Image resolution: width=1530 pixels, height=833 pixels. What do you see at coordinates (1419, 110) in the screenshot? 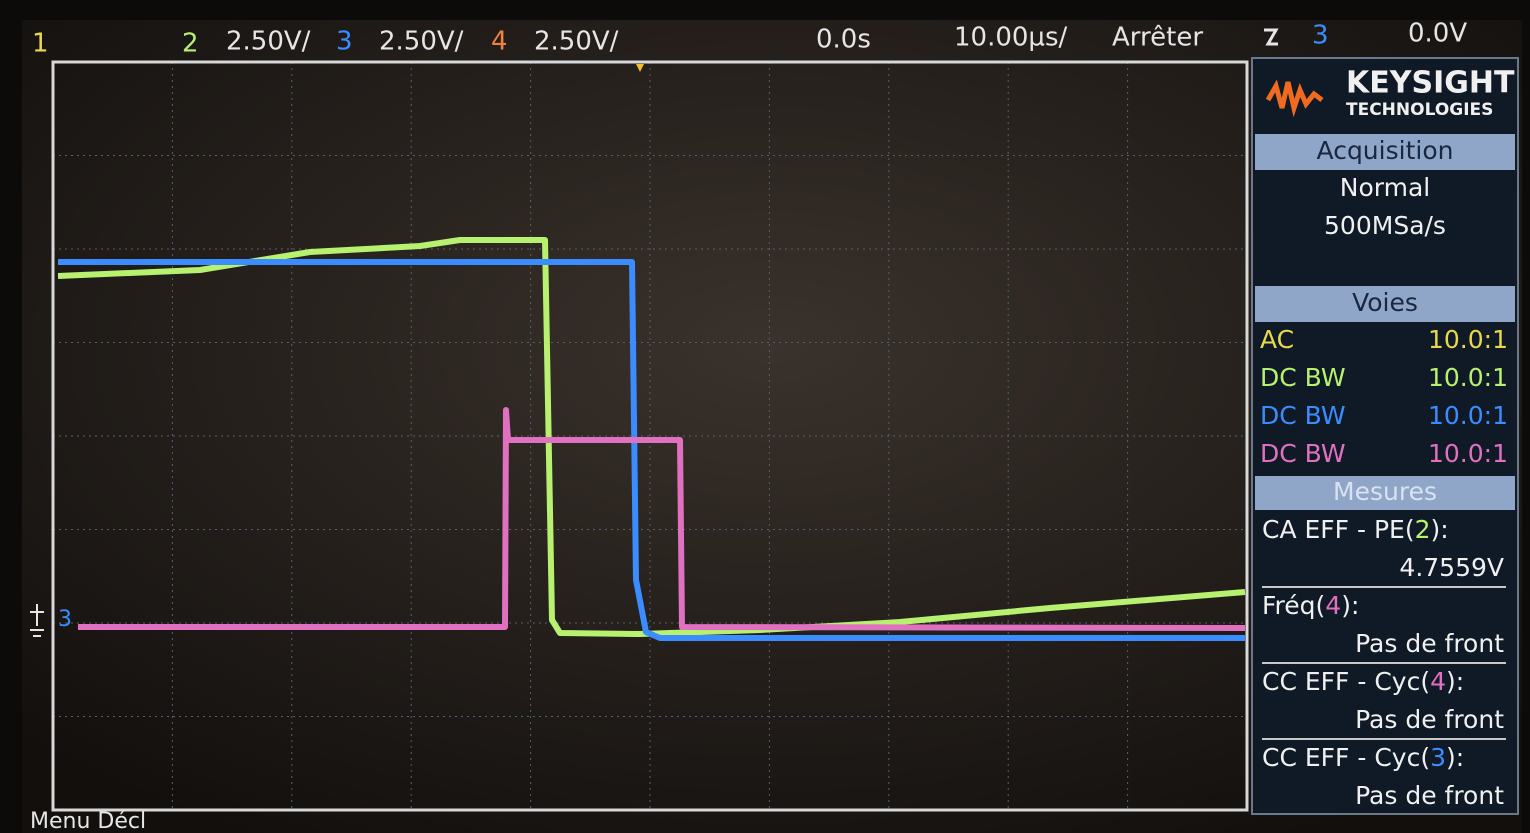
I see `brand-sub: TECHNOLOGIES` at bounding box center [1419, 110].